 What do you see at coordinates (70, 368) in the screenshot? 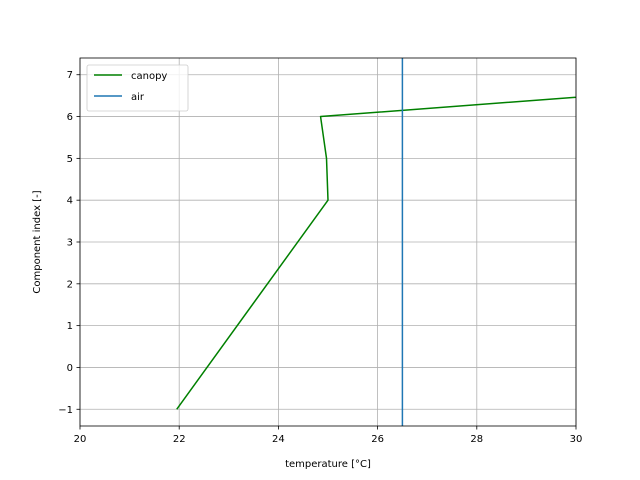
I see `y-tick-label: 0` at bounding box center [70, 368].